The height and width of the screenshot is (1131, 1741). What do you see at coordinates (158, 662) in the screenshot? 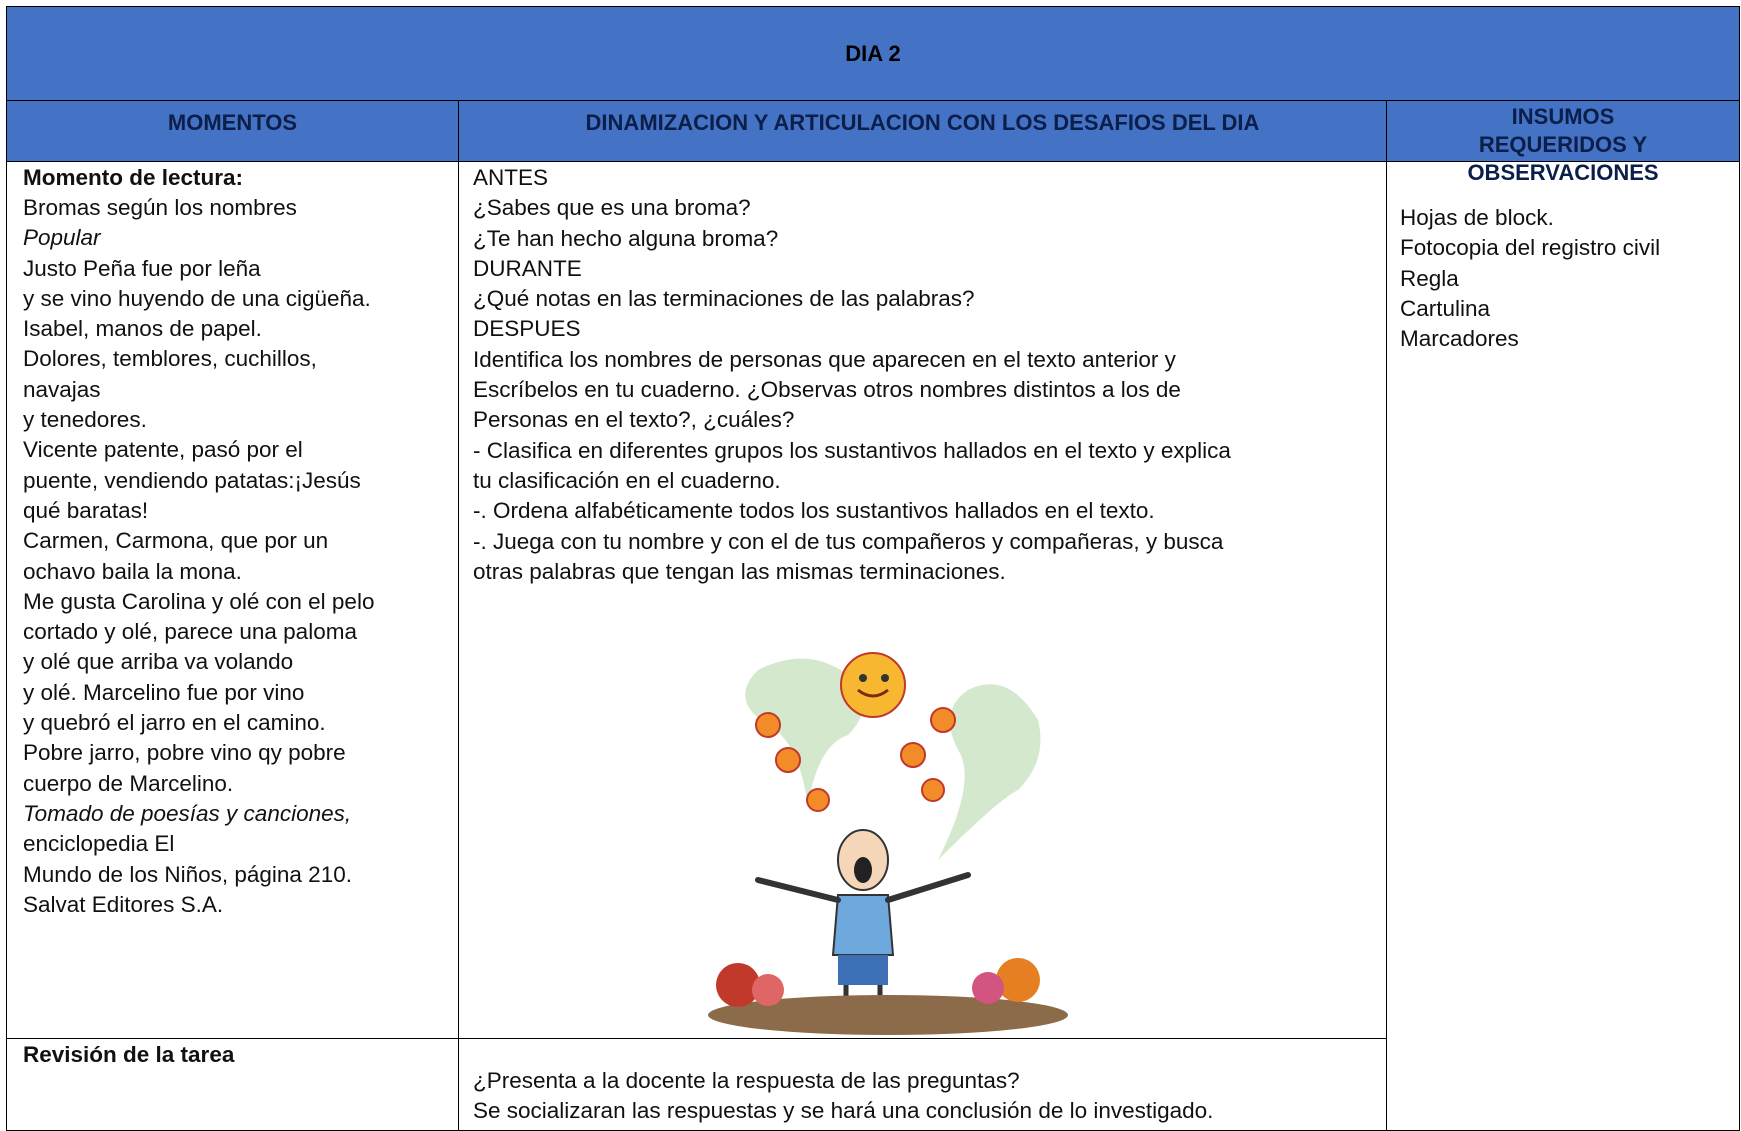
I see `text-line: y olé que arriba va volando` at bounding box center [158, 662].